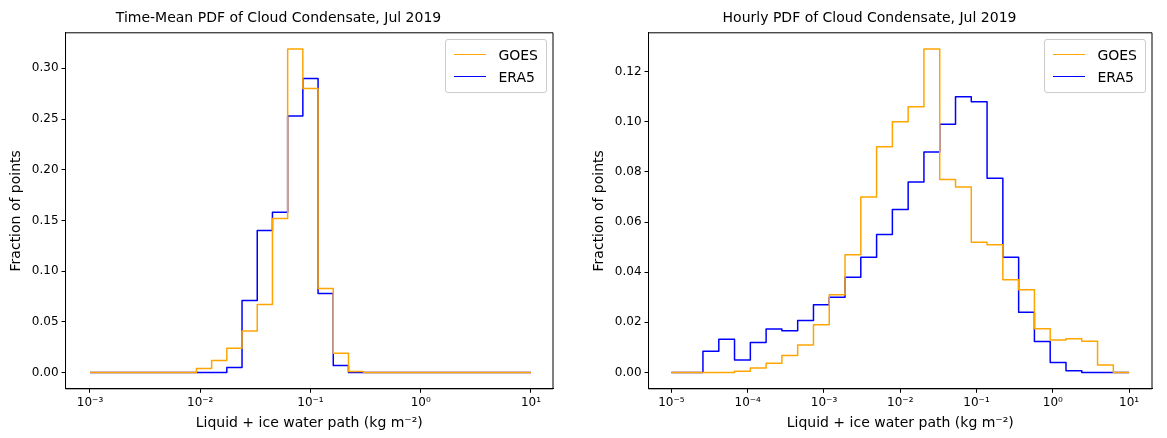 The height and width of the screenshot is (438, 1167). I want to click on chart-title: Hourly PDF of Cloud Condensate, Jul 2019, so click(869, 17).